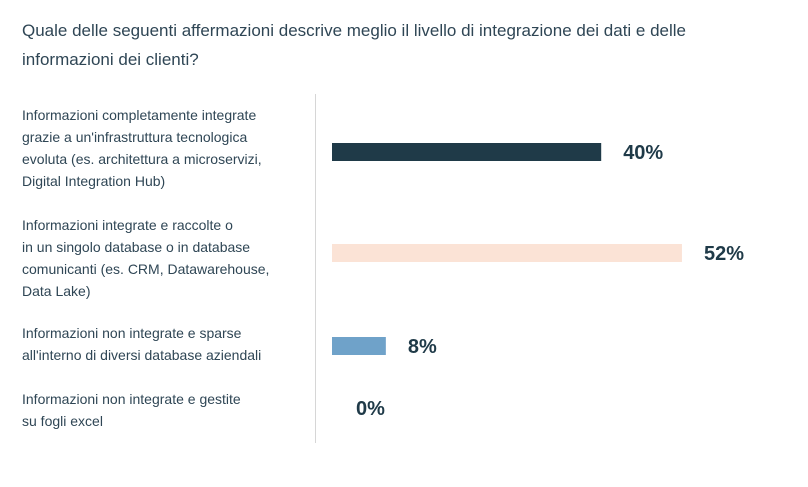  Describe the element at coordinates (422, 347) in the screenshot. I see `value-label-3: 8%` at that location.